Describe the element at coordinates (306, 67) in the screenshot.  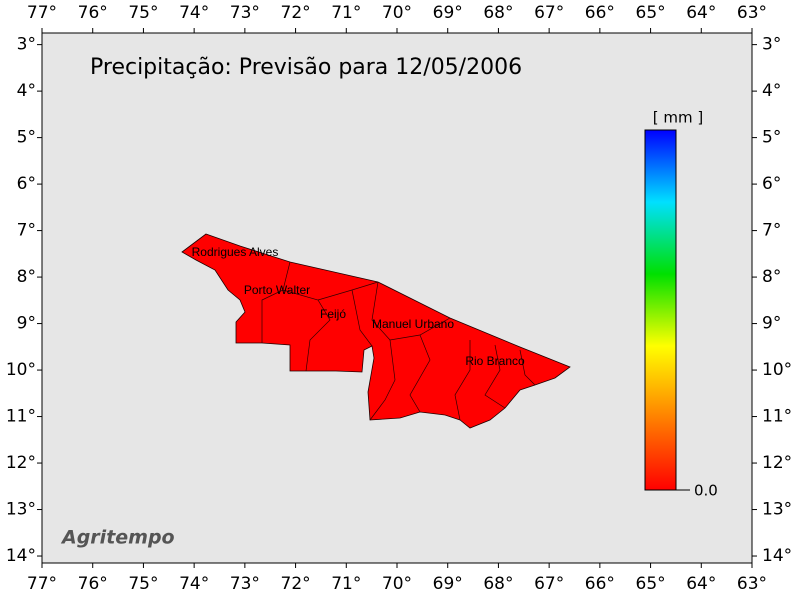
I see `map-title: Precipitação: Previsão para 12/05/2006` at that location.